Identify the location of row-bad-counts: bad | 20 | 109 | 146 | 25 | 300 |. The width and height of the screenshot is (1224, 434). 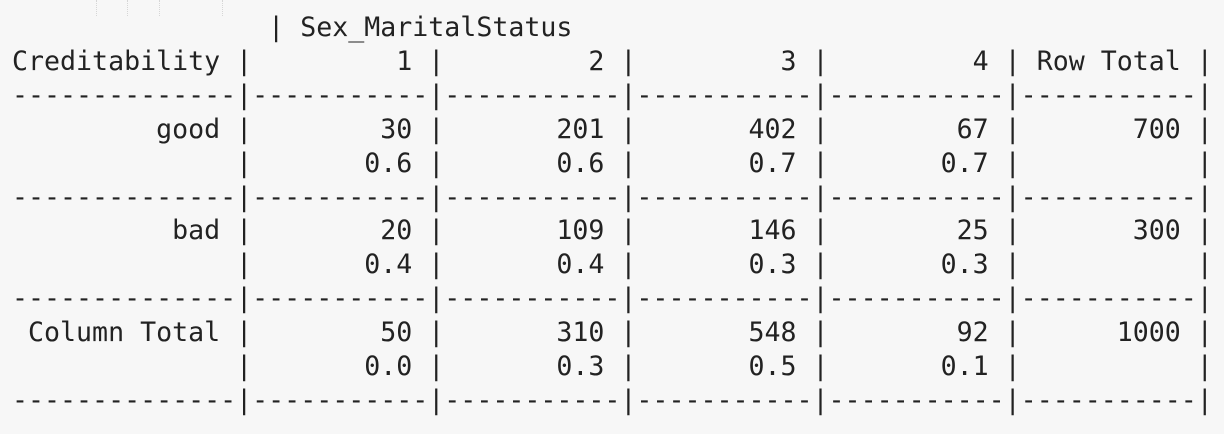
(612, 231).